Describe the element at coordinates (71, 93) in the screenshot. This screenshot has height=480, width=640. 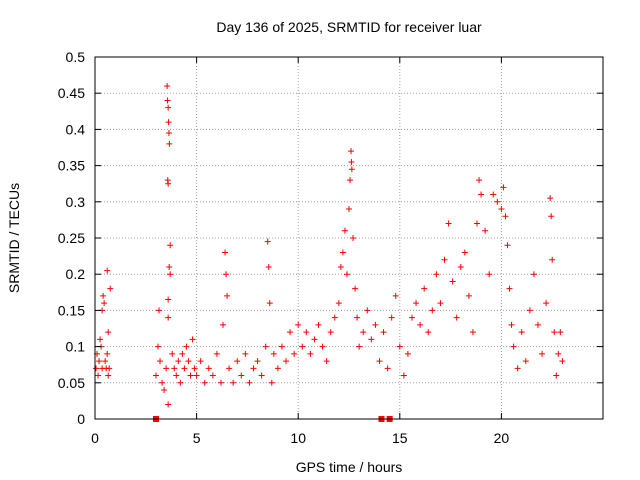
I see `y-tick-label: 0.45` at that location.